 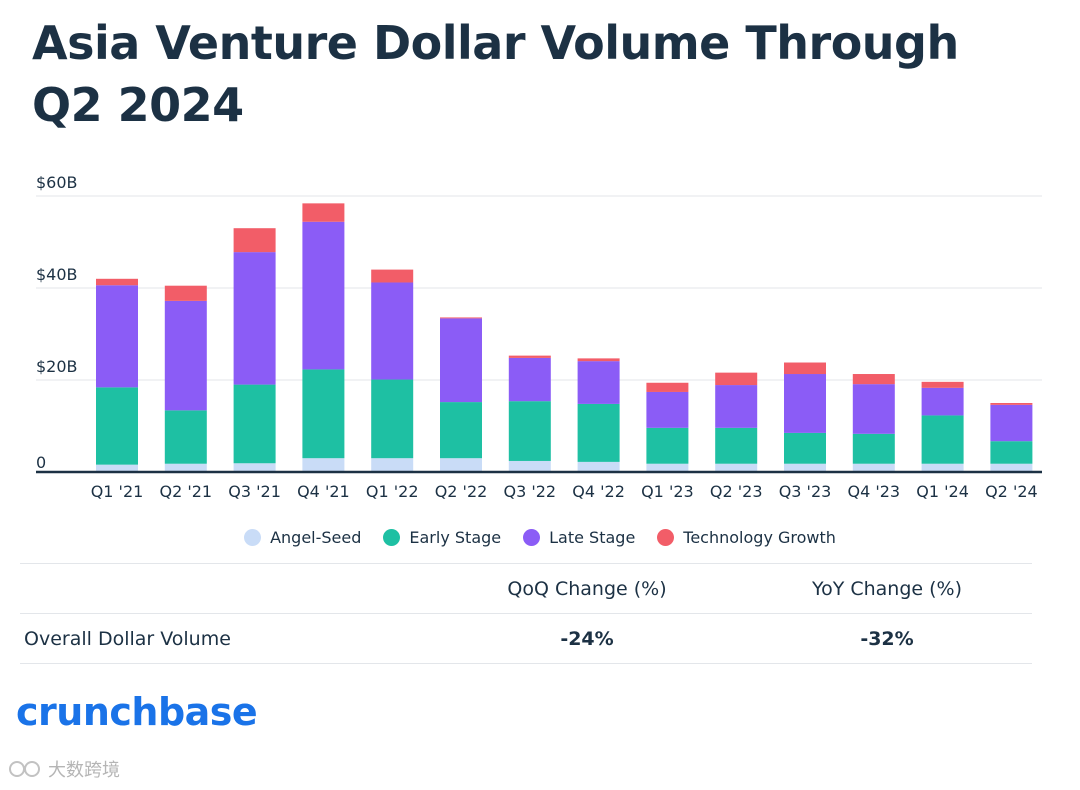 I want to click on legend-item-technology-growth: Technology Growth, so click(x=746, y=537).